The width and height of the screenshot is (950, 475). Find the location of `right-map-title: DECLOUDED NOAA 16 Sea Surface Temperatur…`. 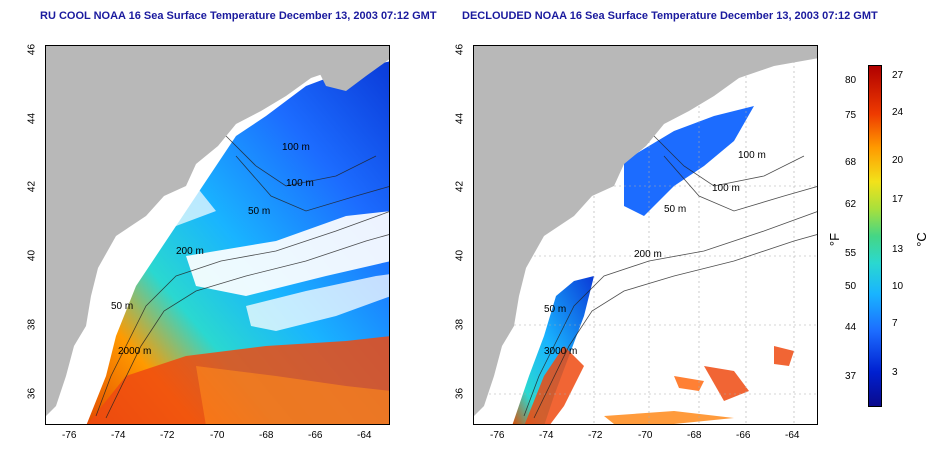

right-map-title: DECLOUDED NOAA 16 Sea Surface Temperatur… is located at coordinates (670, 16).